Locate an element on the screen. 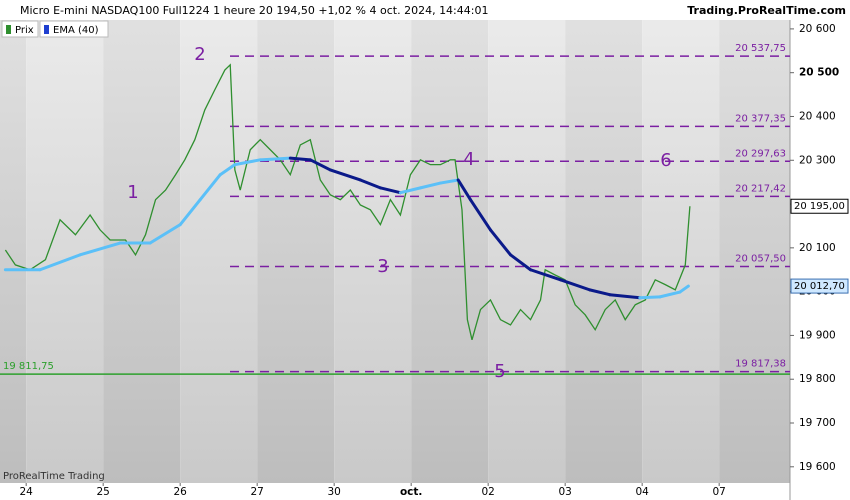 This screenshot has width=850, height=500. y-tick-label: 20 500 is located at coordinates (819, 73).